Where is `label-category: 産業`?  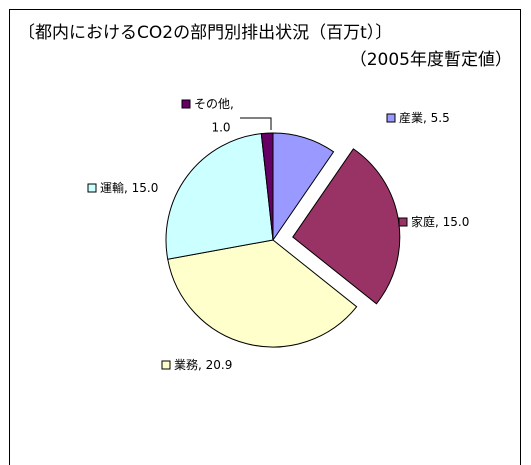 label-category: 産業 is located at coordinates (411, 117).